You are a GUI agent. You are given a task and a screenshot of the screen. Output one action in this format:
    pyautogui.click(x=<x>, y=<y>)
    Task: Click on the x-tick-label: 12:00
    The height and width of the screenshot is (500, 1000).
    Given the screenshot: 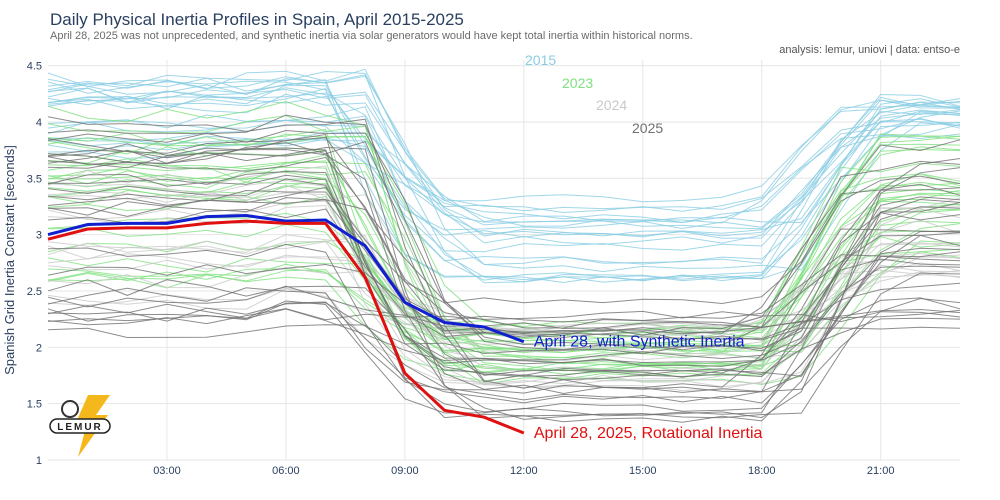 What is the action you would take?
    pyautogui.click(x=524, y=471)
    